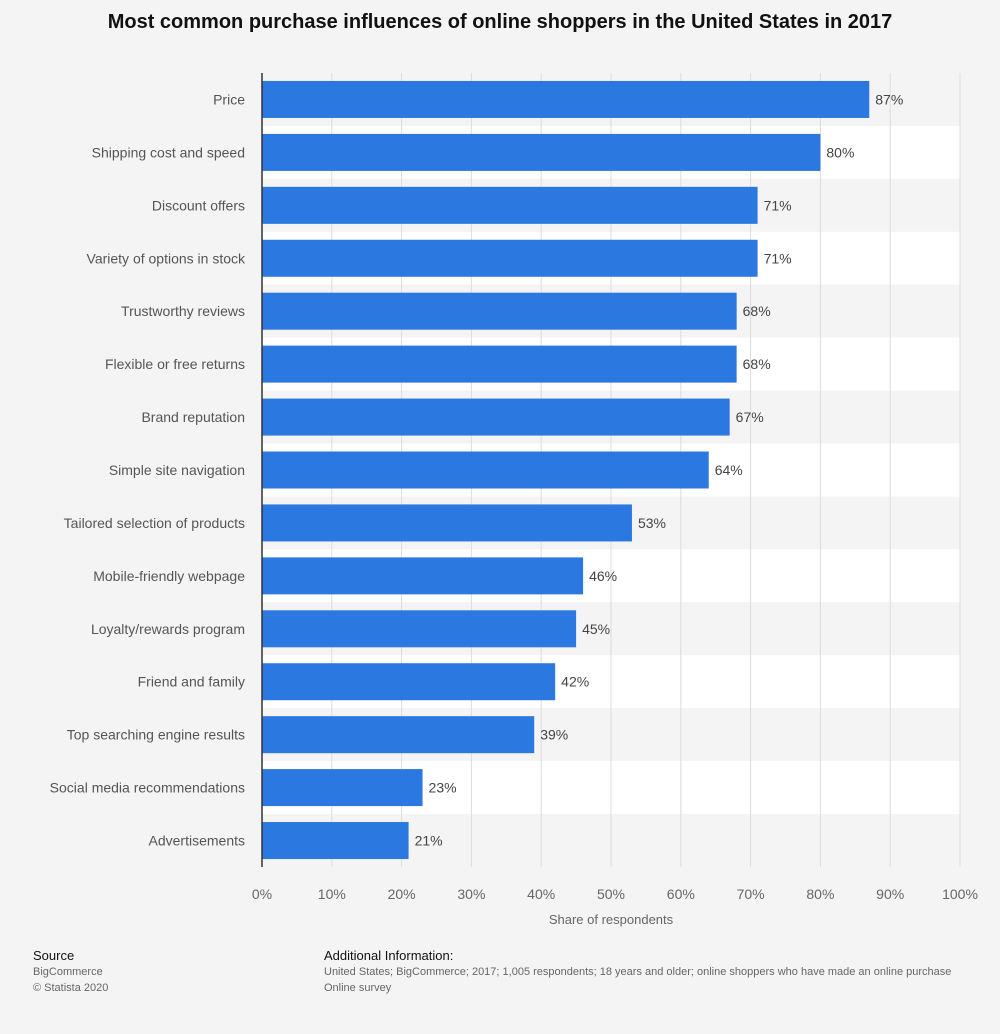 Image resolution: width=1000 pixels, height=1034 pixels. Describe the element at coordinates (147, 788) in the screenshot. I see `category-label: Social media recommendations` at that location.